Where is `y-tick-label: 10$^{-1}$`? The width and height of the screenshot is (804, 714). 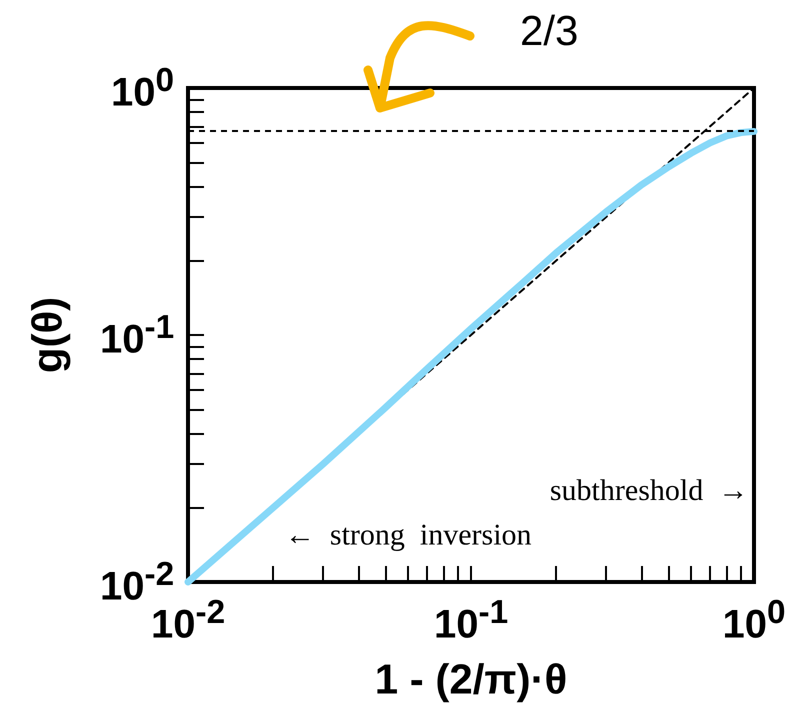 y-tick-label: 10$^{-1}$ is located at coordinates (137, 335).